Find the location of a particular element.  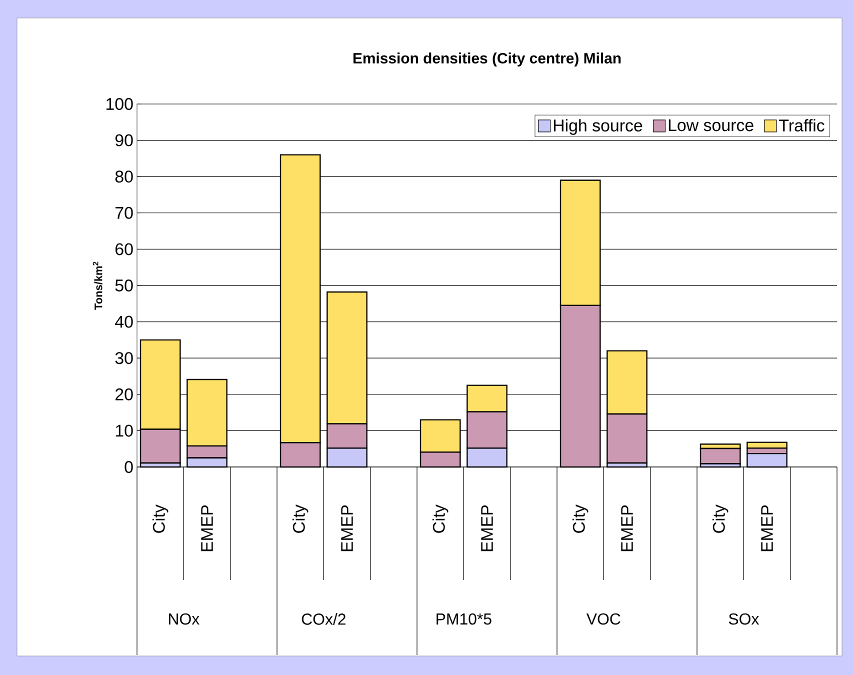

y-tick-label: 70 is located at coordinates (124, 212).